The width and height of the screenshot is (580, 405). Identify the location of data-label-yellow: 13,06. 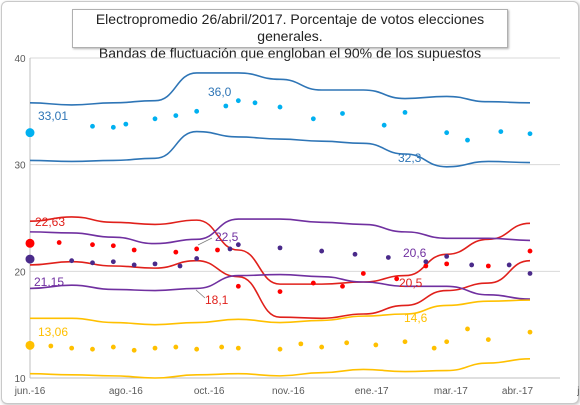
(53, 332).